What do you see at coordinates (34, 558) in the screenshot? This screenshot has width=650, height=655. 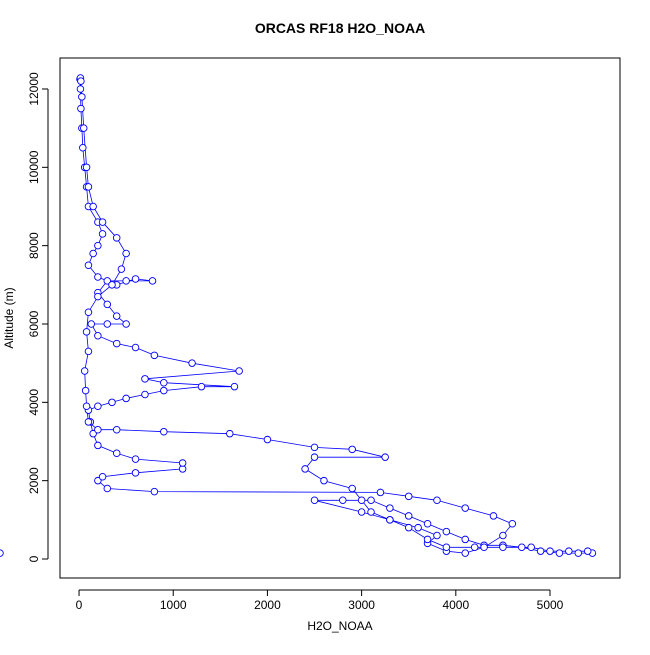 I see `y-tick-label: 0` at bounding box center [34, 558].